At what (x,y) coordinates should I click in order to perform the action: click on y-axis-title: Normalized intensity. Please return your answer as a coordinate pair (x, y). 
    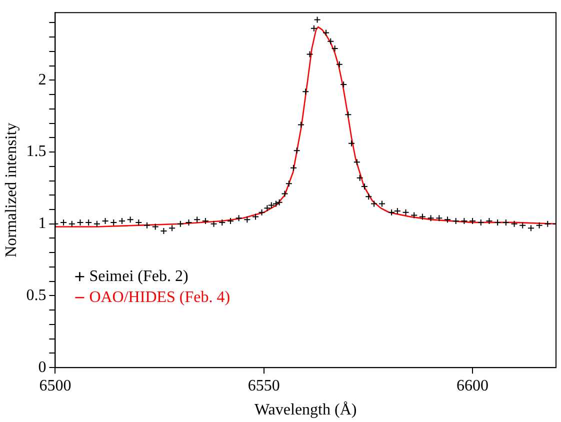
    Looking at the image, I should click on (11, 190).